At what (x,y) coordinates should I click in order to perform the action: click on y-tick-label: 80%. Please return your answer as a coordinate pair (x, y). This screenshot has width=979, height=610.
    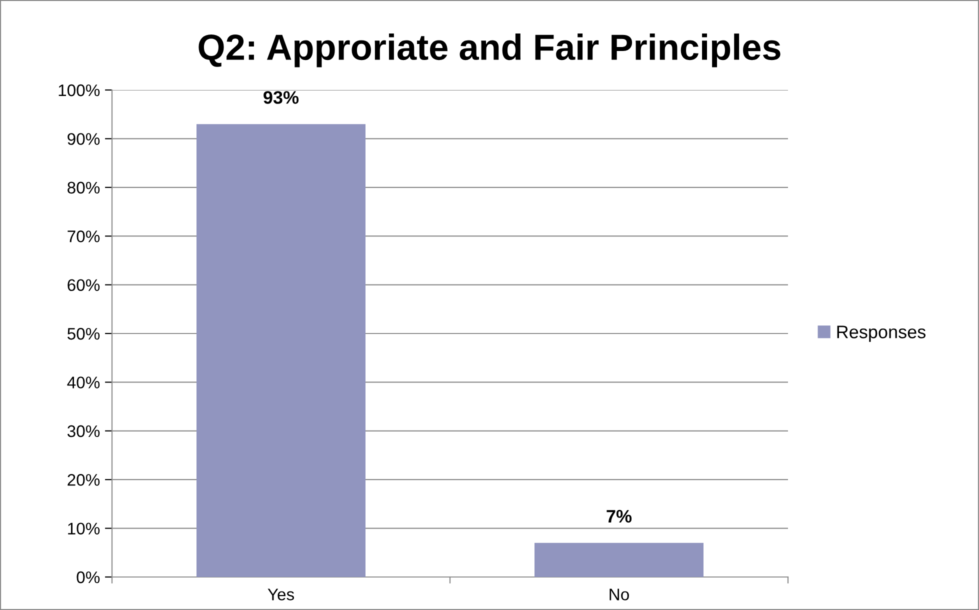
    Looking at the image, I should click on (84, 188).